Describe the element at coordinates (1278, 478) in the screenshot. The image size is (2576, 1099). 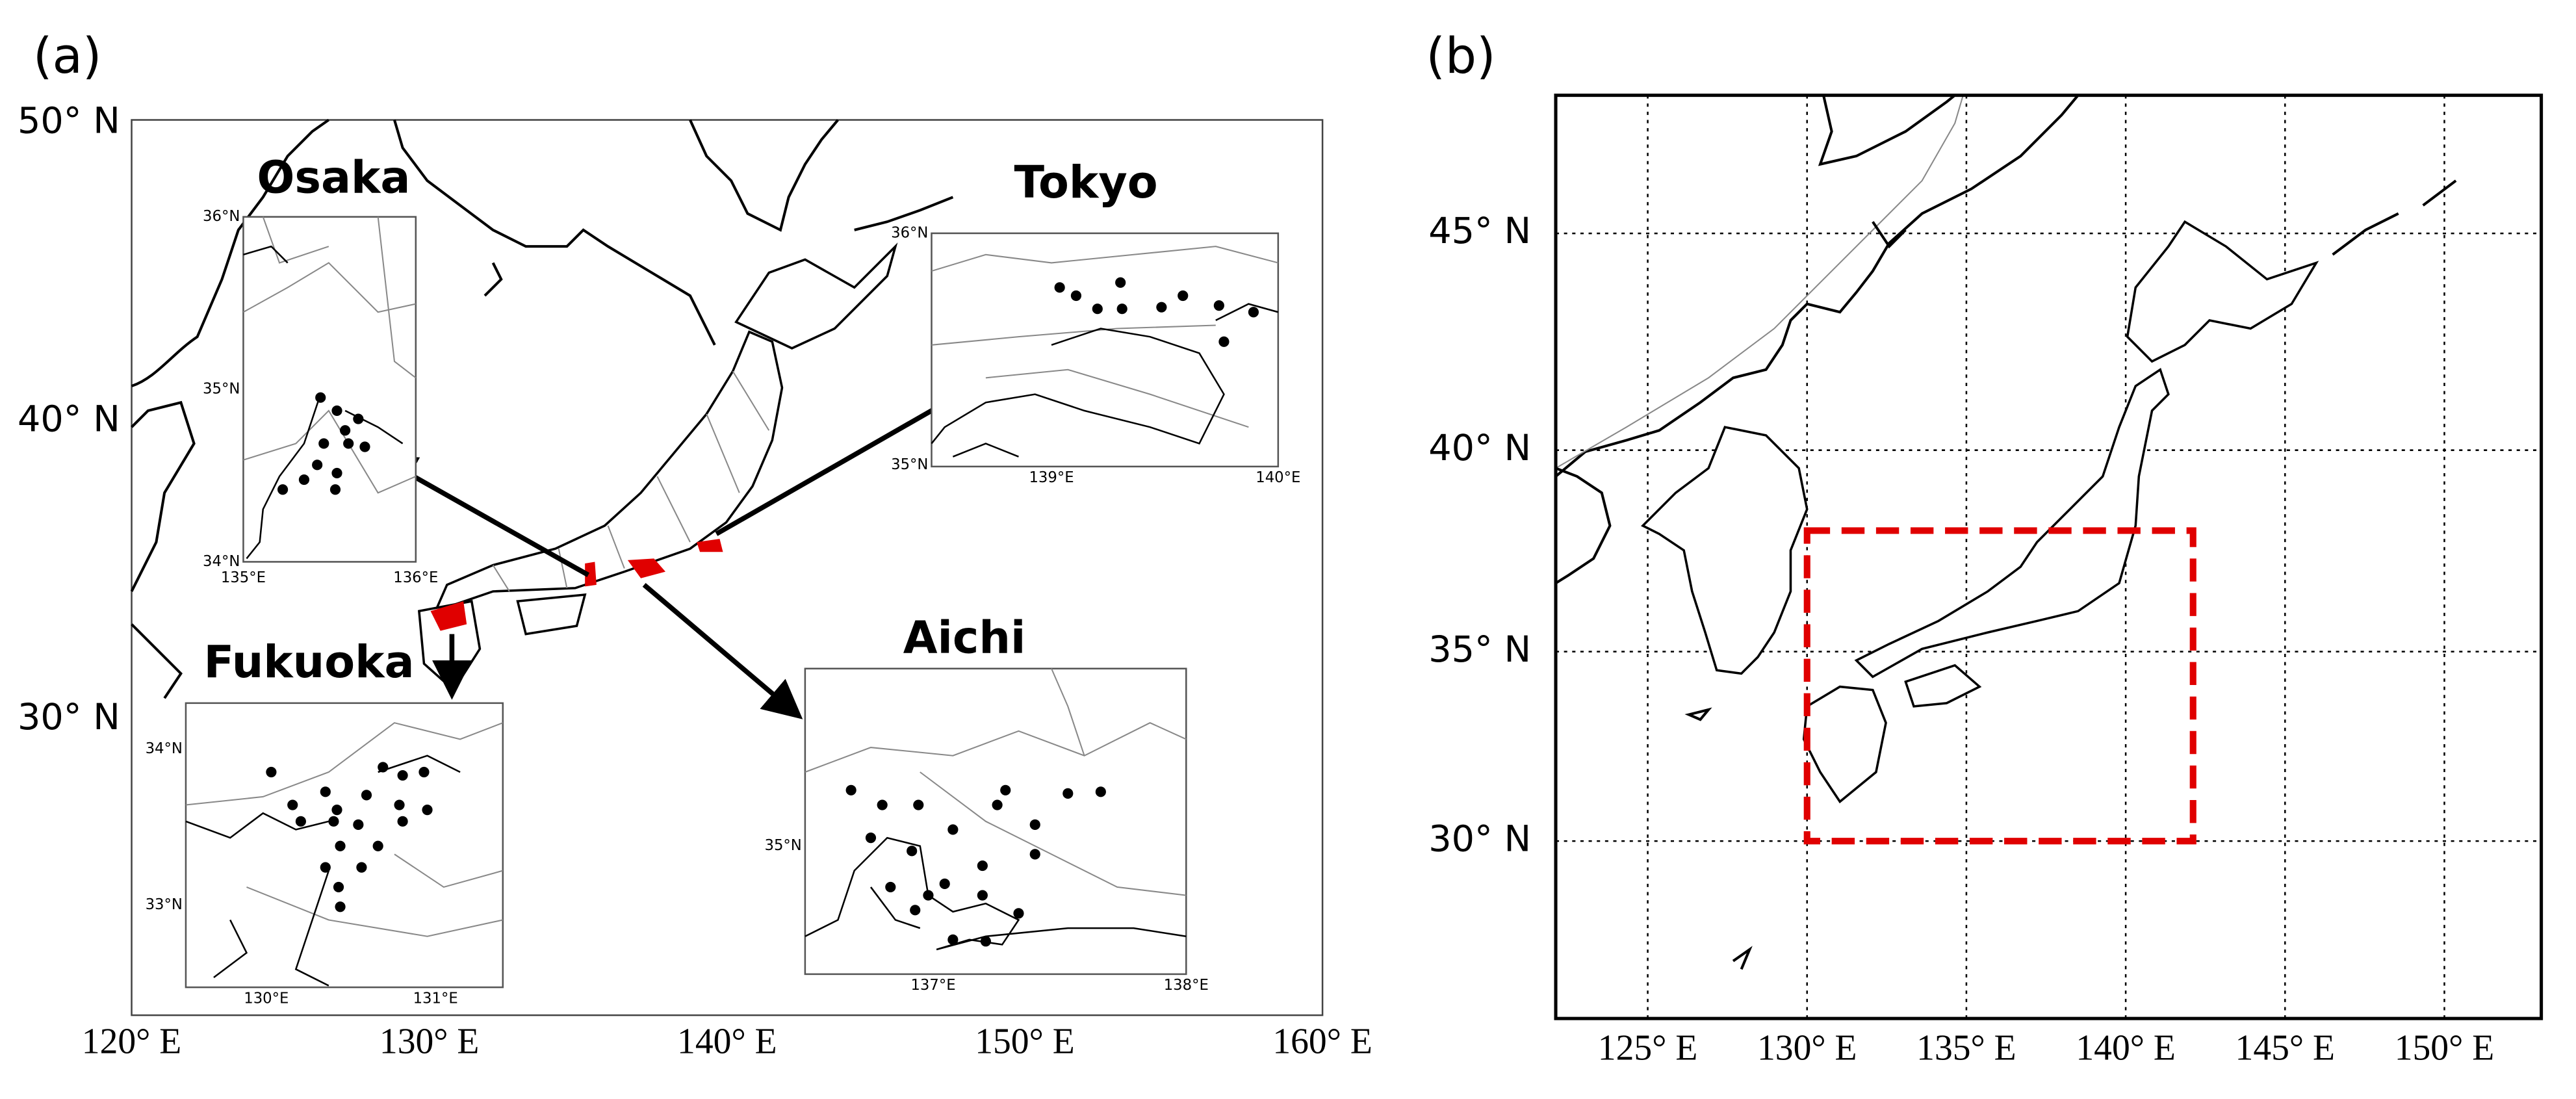
I see `inset-x-tick-label: 140°E` at that location.